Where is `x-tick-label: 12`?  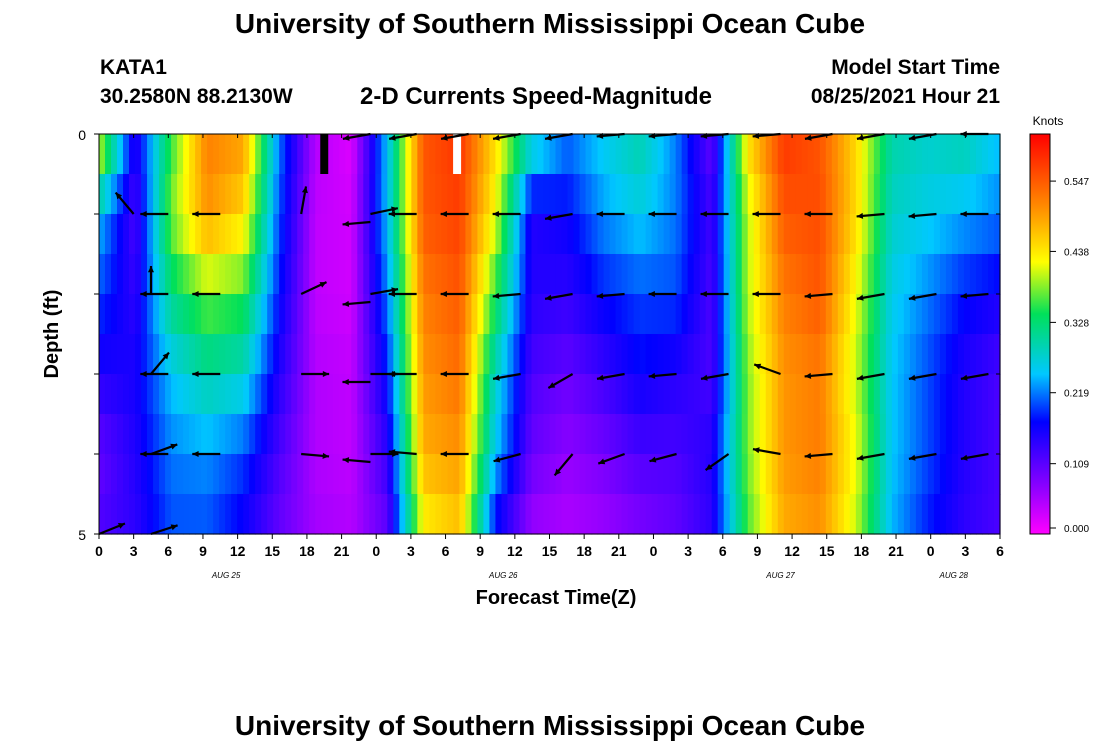 x-tick-label: 12 is located at coordinates (238, 551).